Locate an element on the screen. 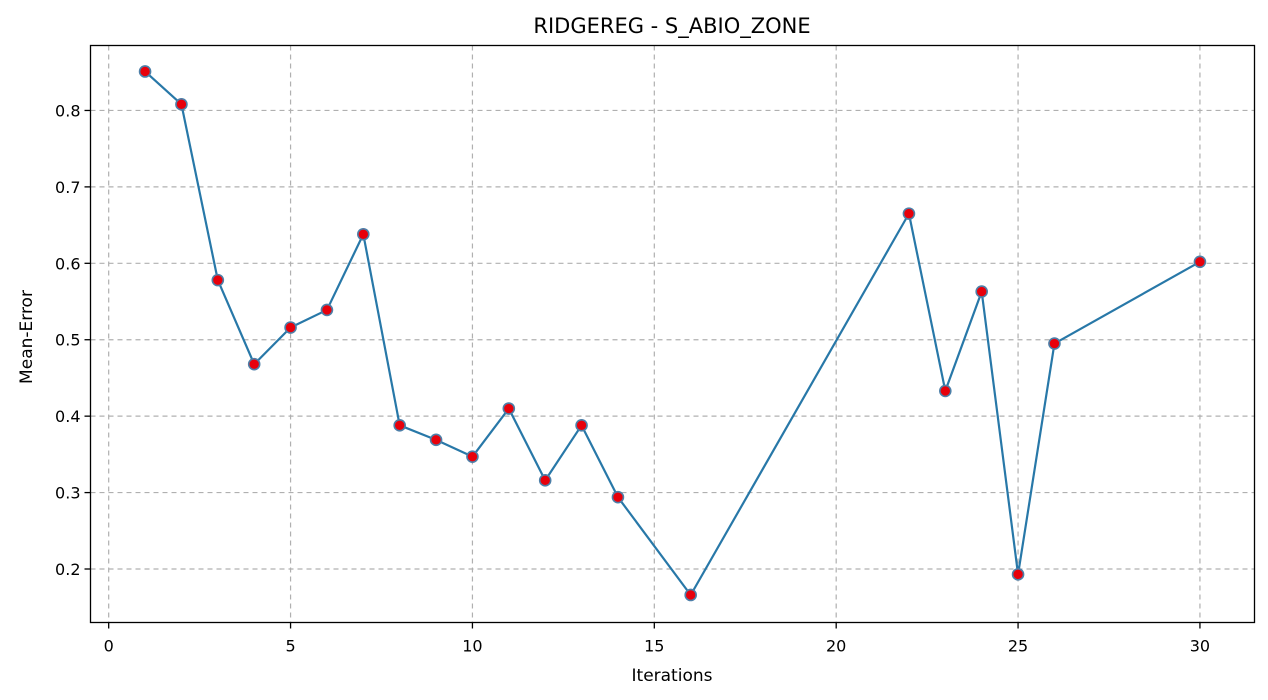 This screenshot has height=700, width=1268. y-tick-label: 0.2 is located at coordinates (67, 569).